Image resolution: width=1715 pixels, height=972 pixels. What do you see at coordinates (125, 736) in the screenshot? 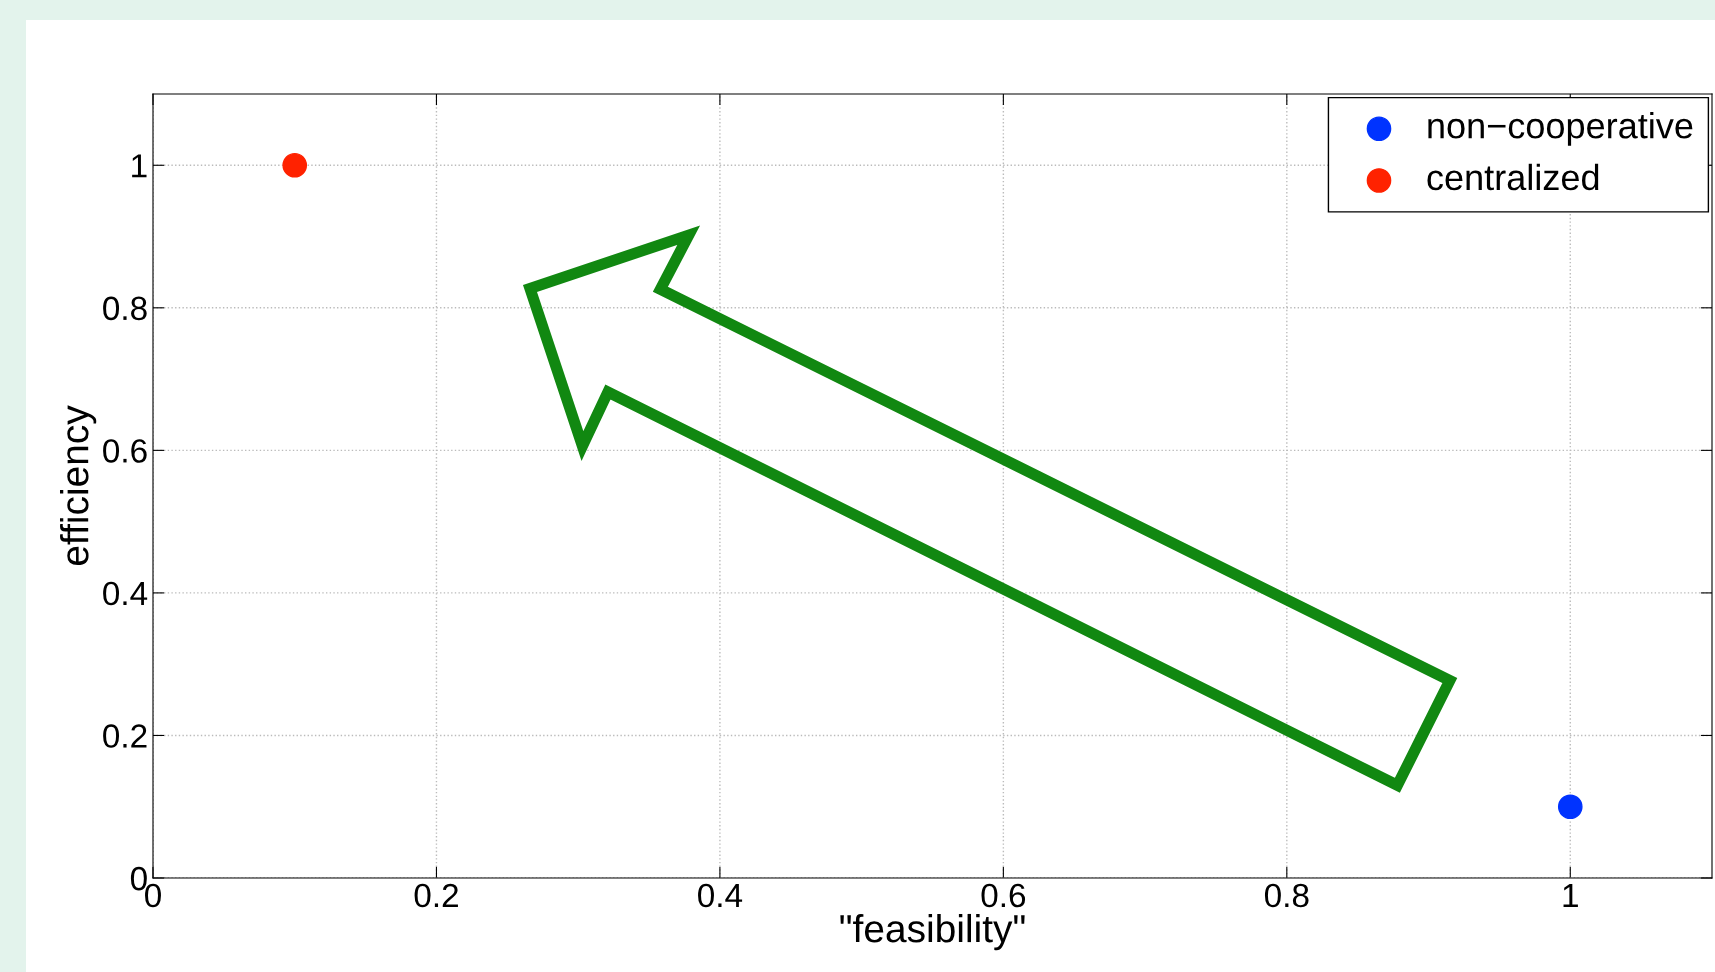
I see `y-tick-label: 0.2` at bounding box center [125, 736].